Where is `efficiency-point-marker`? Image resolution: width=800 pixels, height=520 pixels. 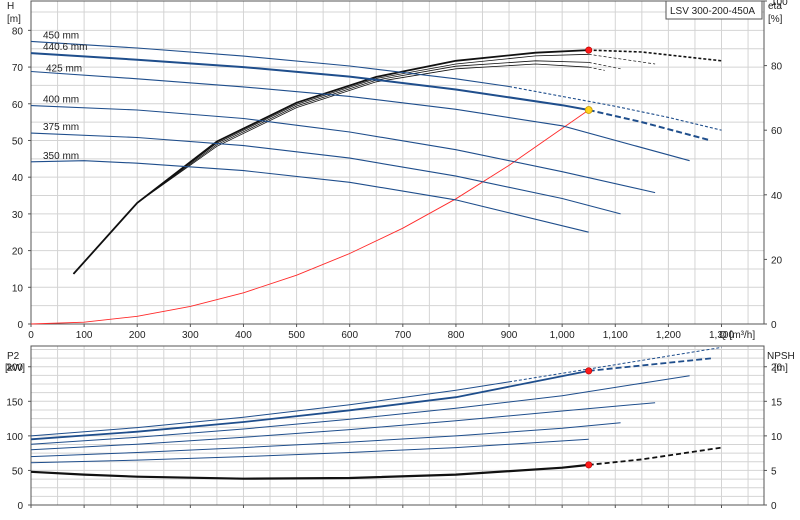 efficiency-point-marker is located at coordinates (589, 50).